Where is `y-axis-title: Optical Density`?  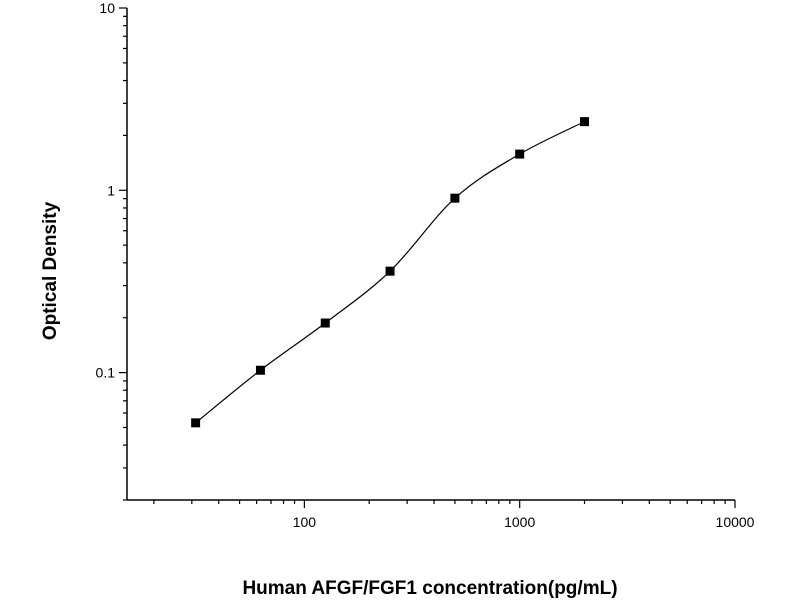
y-axis-title: Optical Density is located at coordinates (50, 270).